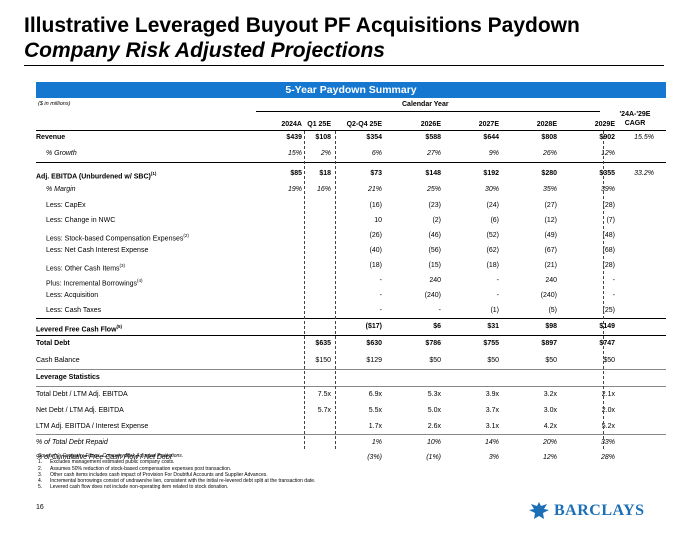  Describe the element at coordinates (550, 205) in the screenshot. I see `cell-2028e: (27)` at that location.